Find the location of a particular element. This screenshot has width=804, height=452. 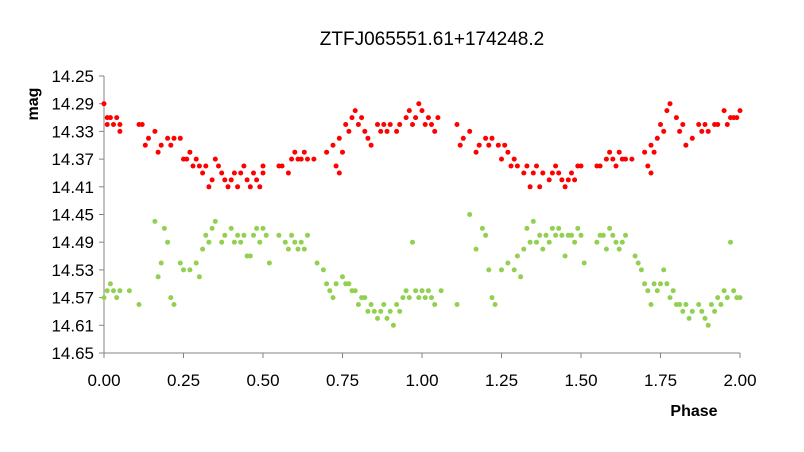

x-axis-label: Phase is located at coordinates (693, 411).